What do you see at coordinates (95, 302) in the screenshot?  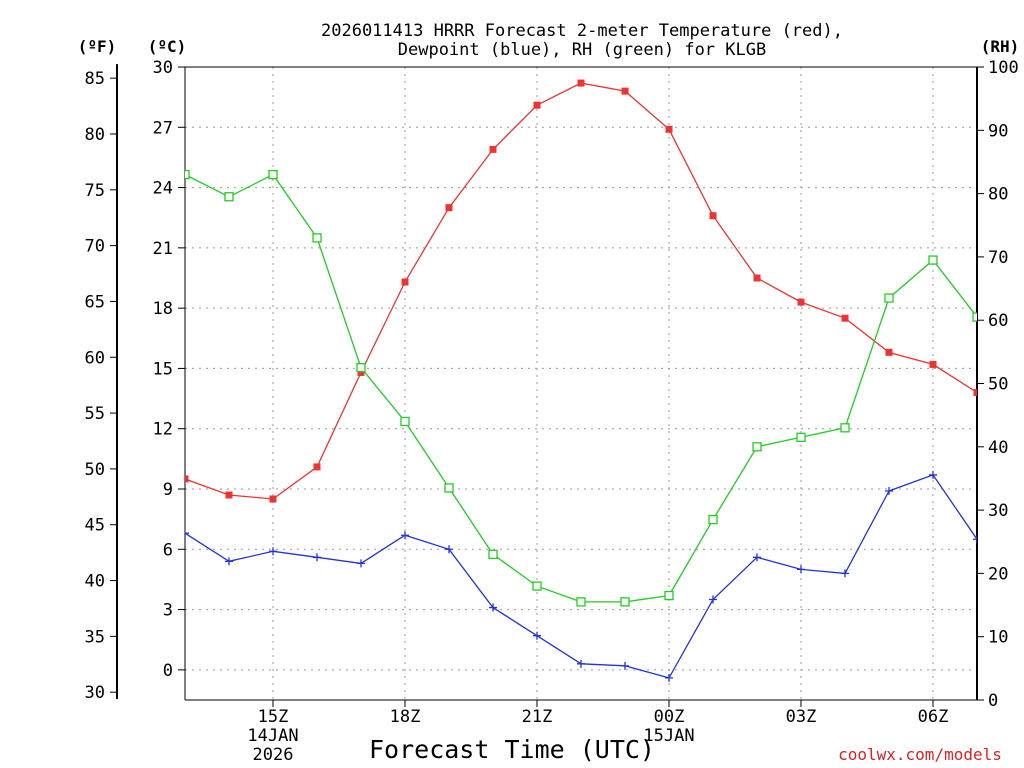 I see `fahrenheit-tick-label: 65` at bounding box center [95, 302].